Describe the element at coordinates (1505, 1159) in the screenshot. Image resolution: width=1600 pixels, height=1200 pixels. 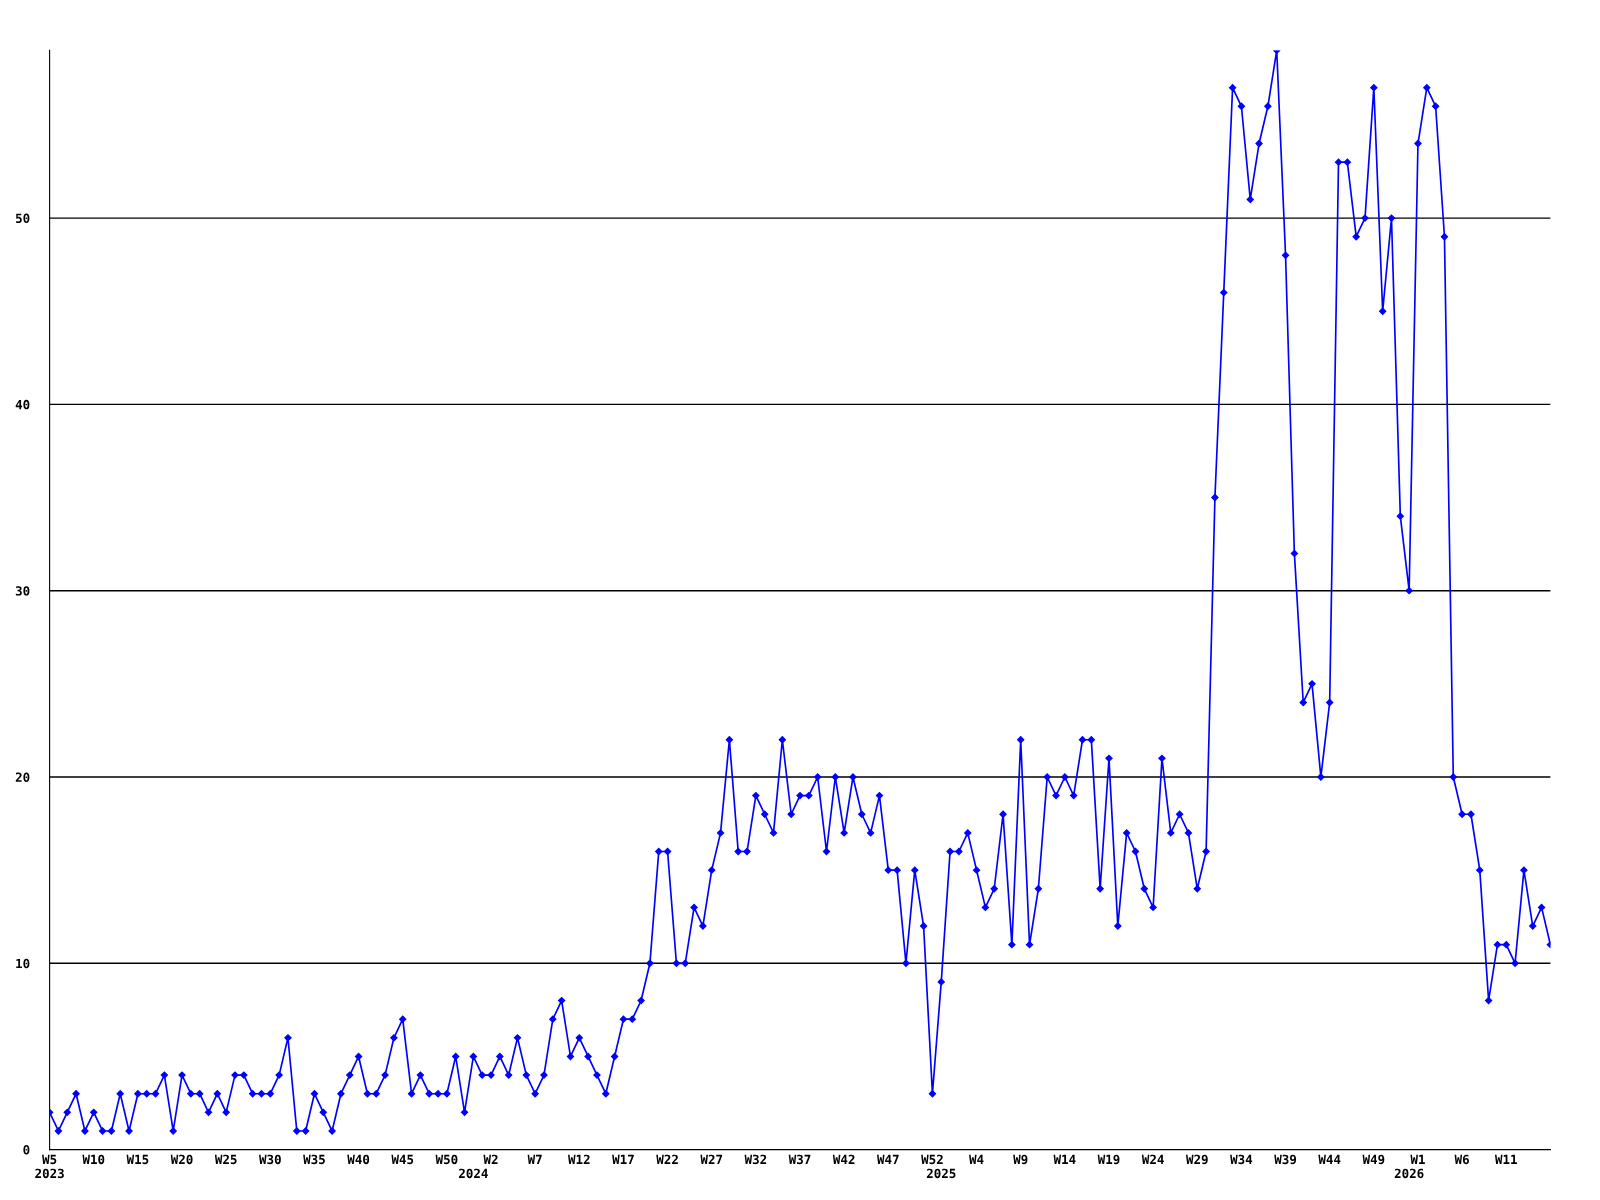
I see `x-tick-label: W11` at that location.